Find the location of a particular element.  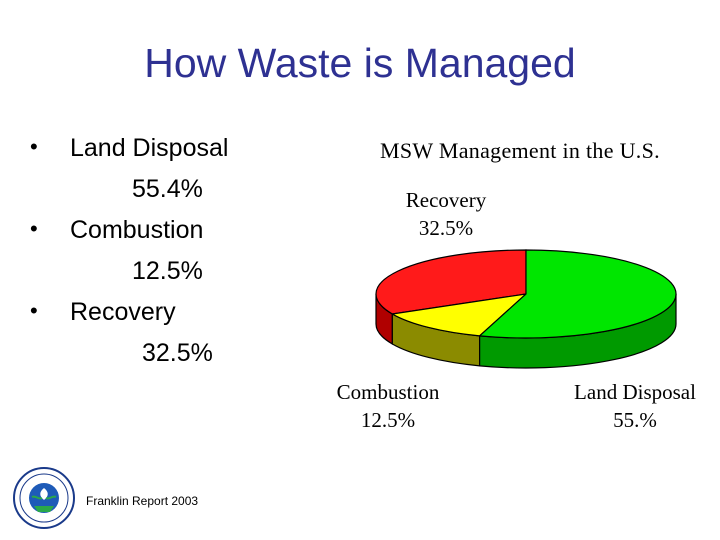

pie-chart is located at coordinates (526, 309).